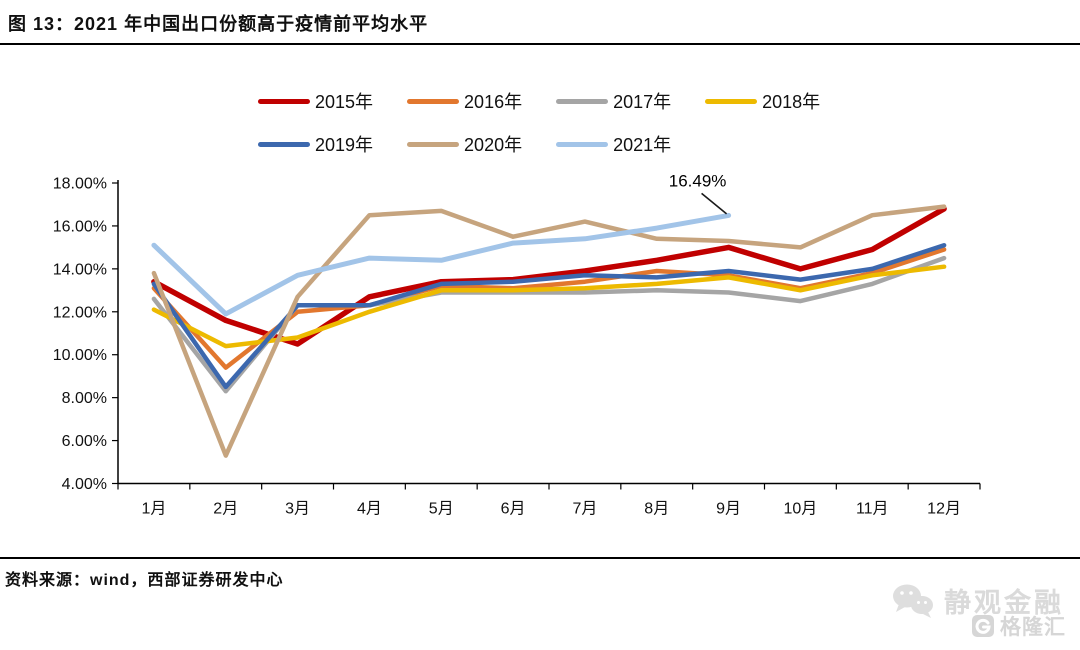  I want to click on x-tick-label: 12月, so click(944, 509).